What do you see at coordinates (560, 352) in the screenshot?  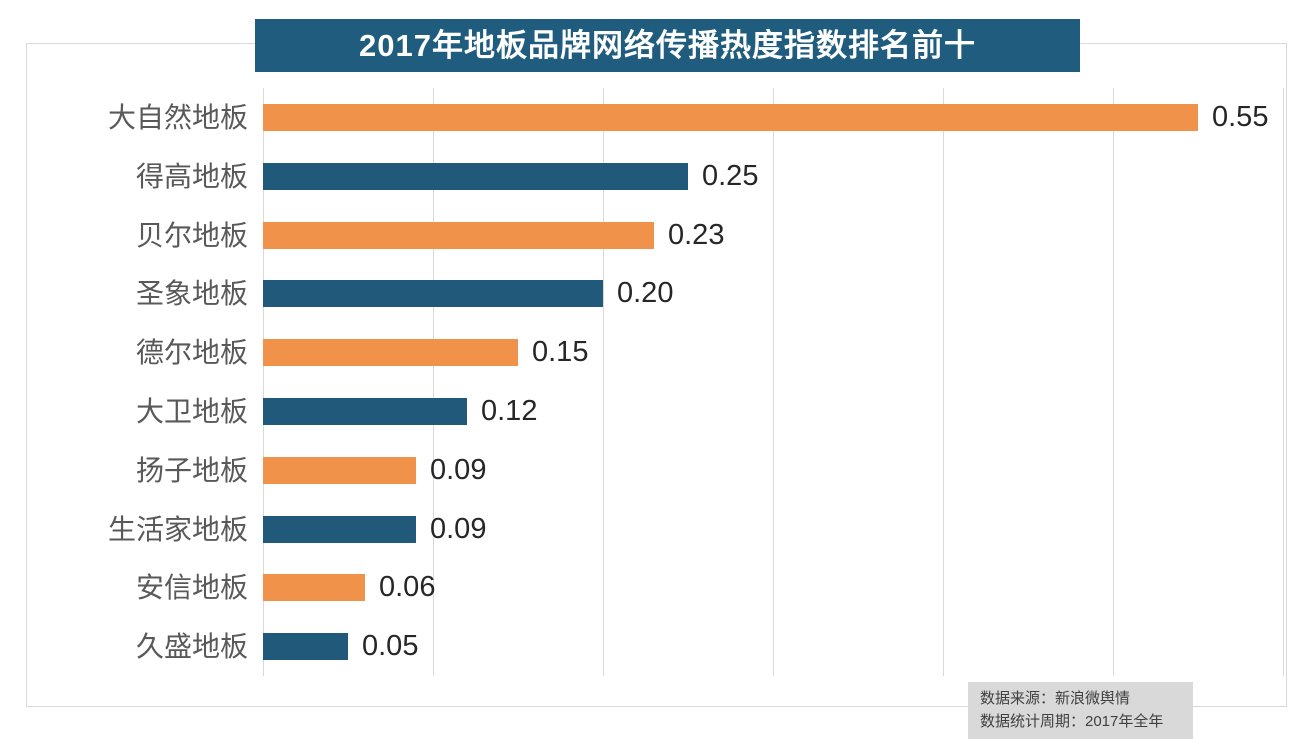 I see `value-label: 0.15` at bounding box center [560, 352].